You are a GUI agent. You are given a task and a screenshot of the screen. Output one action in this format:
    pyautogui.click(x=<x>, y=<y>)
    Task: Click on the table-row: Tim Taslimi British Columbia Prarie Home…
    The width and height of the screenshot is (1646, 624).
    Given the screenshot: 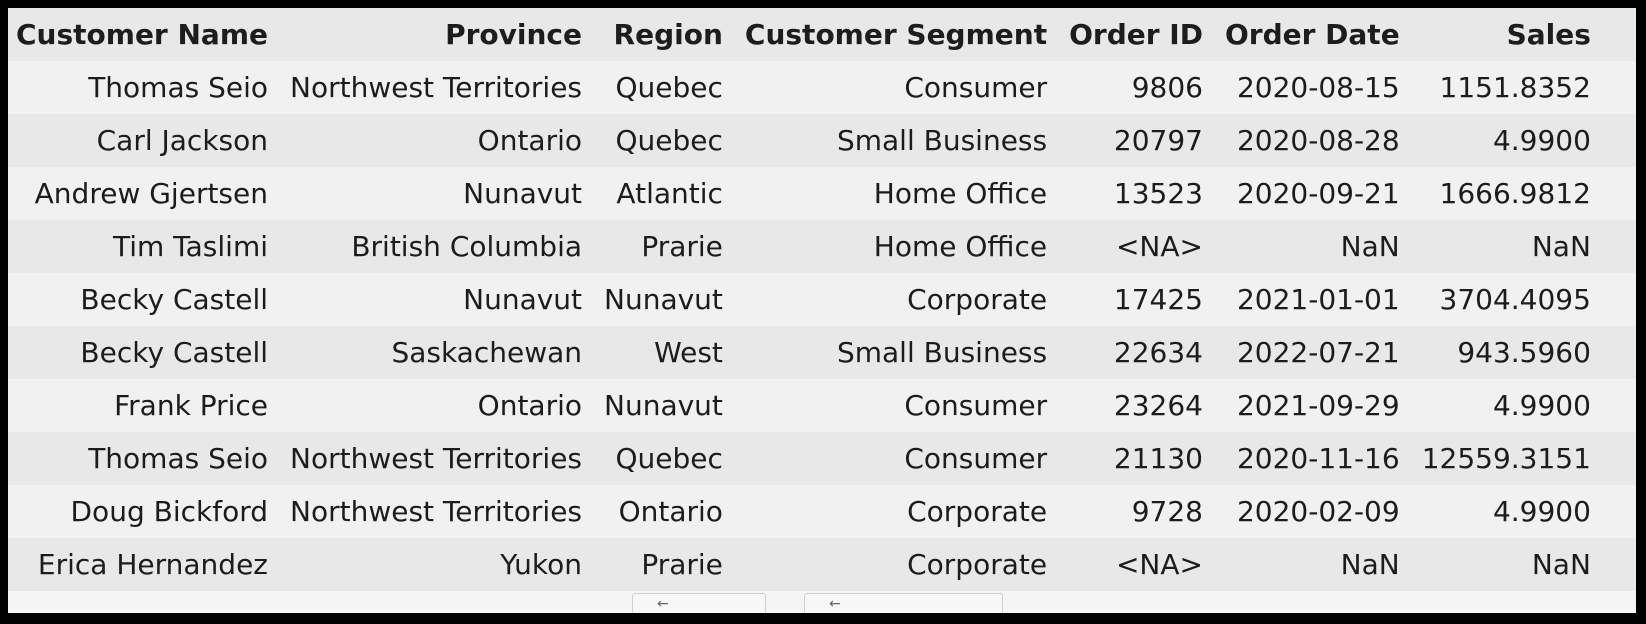 What is the action you would take?
    pyautogui.click(x=822, y=246)
    